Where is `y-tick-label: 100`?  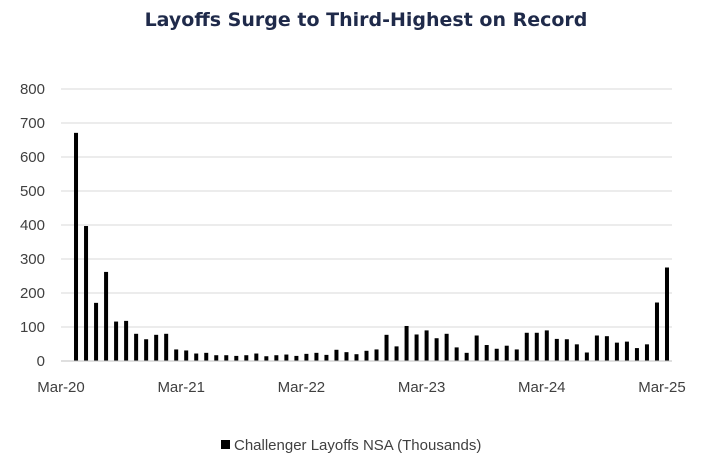
y-tick-label: 100 is located at coordinates (32, 327).